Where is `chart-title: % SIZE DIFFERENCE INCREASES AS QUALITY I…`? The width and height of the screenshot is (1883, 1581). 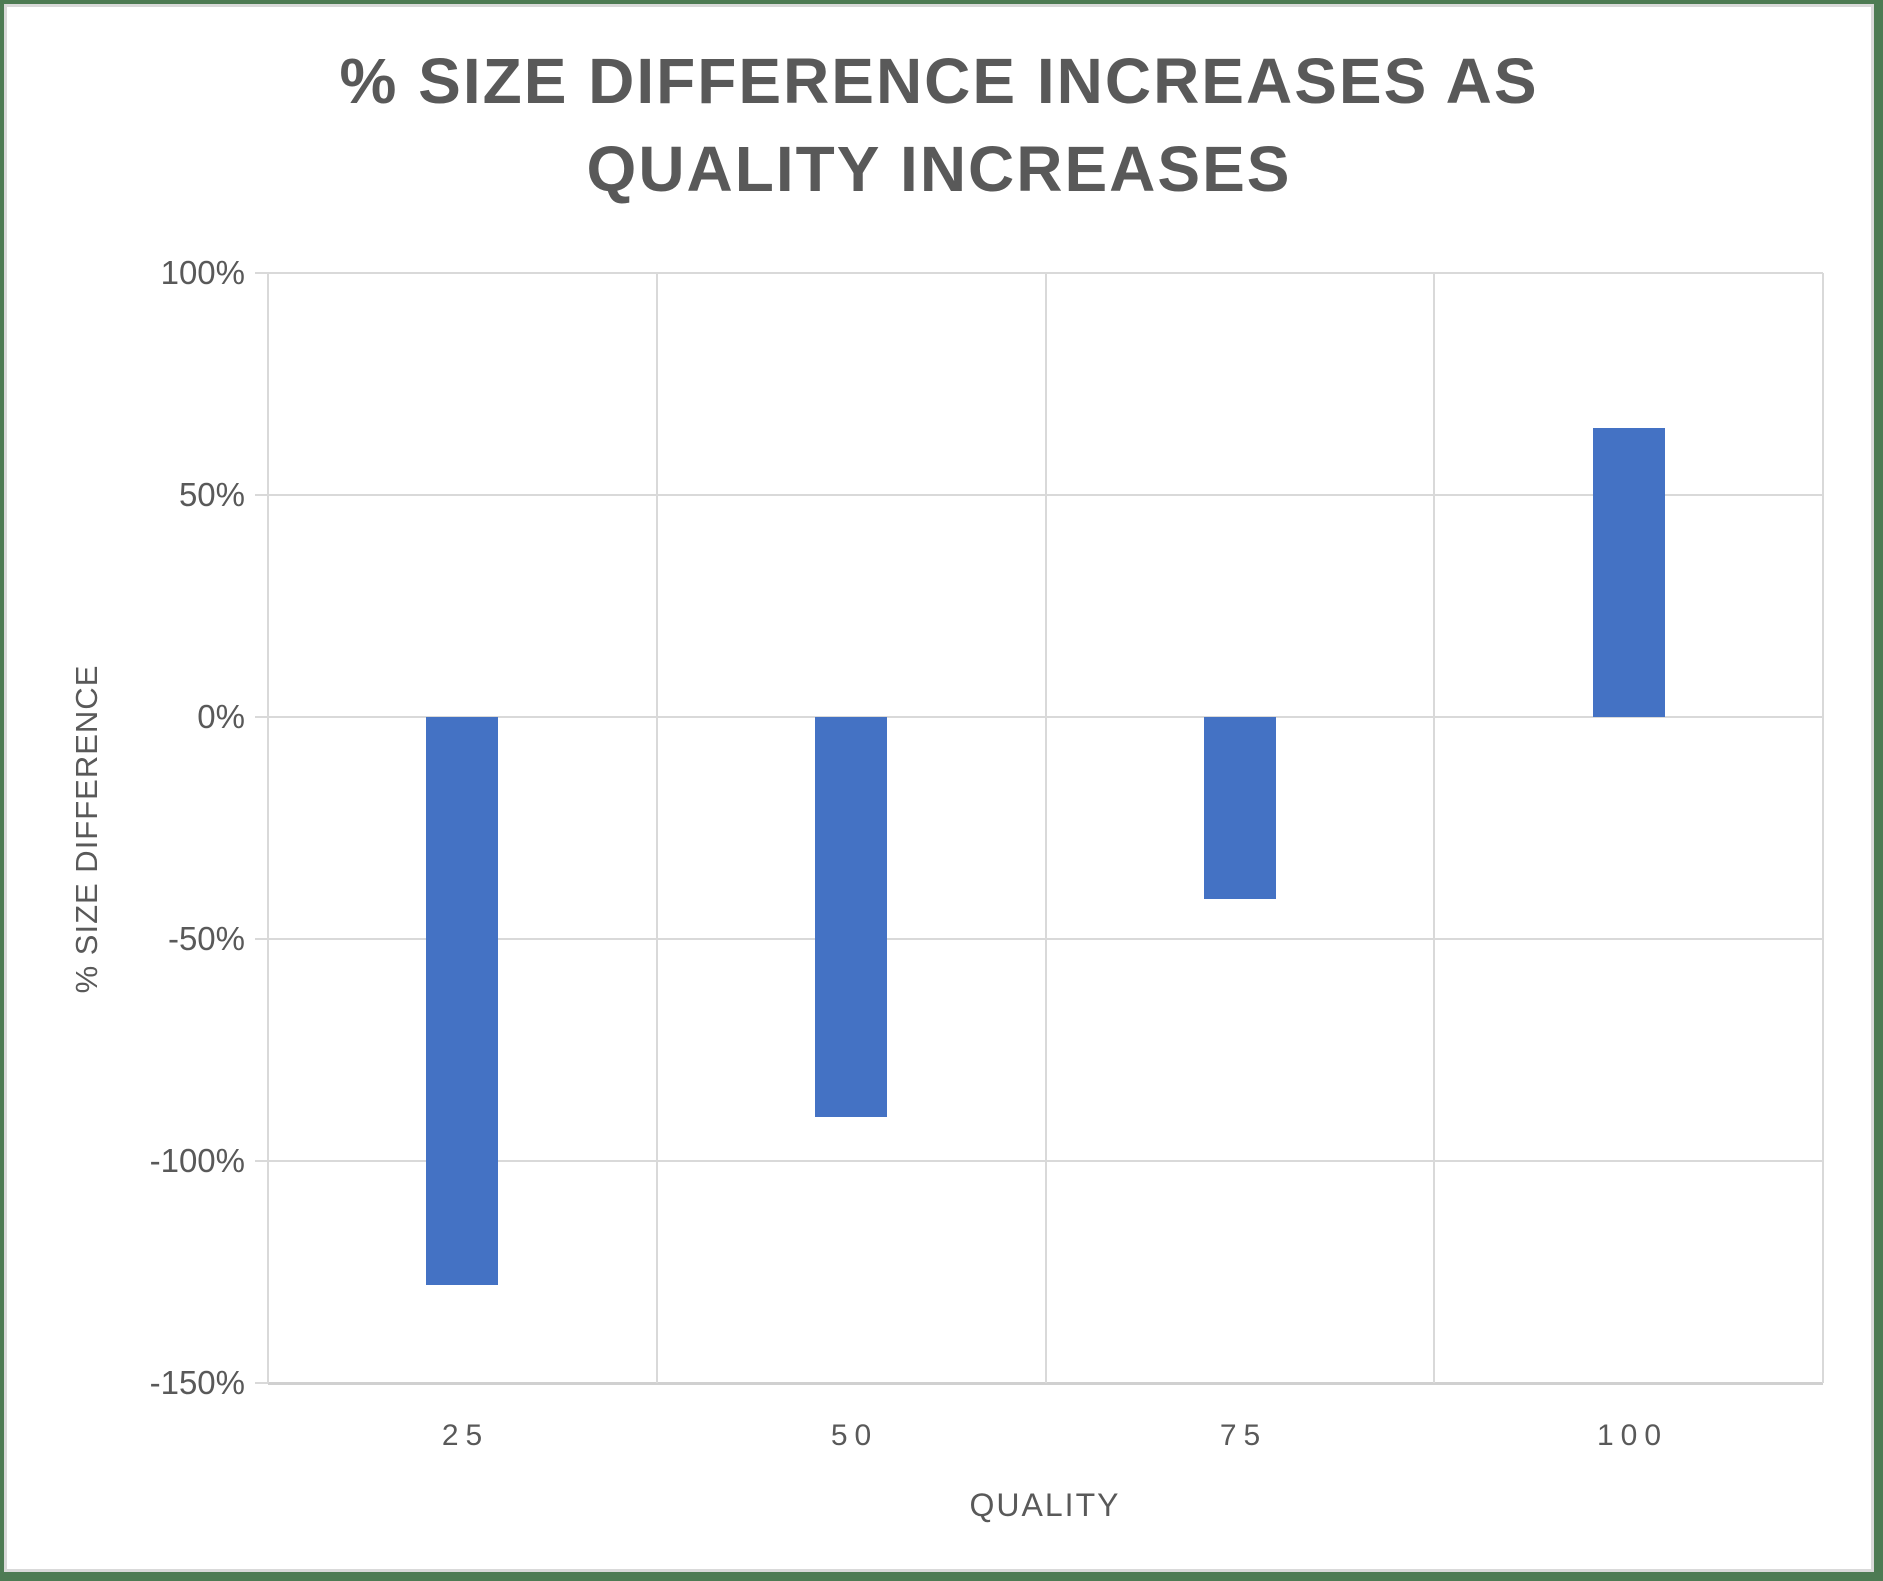
chart-title: % SIZE DIFFERENCE INCREASES AS QUALITY I… is located at coordinates (939, 125).